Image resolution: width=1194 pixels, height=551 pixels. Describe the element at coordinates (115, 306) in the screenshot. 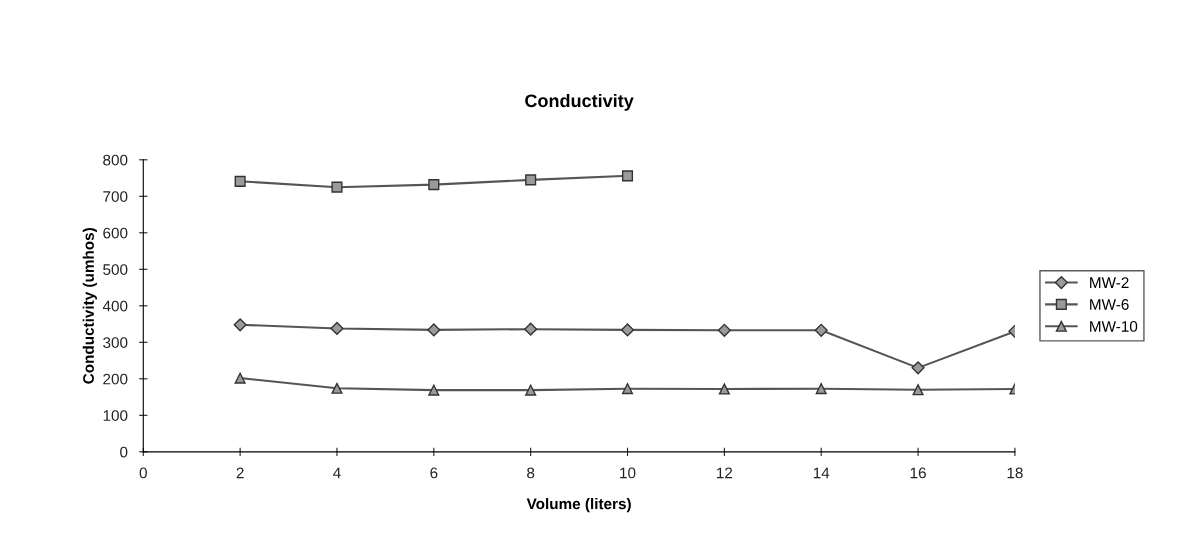

I see `y-tick-label: 400` at that location.